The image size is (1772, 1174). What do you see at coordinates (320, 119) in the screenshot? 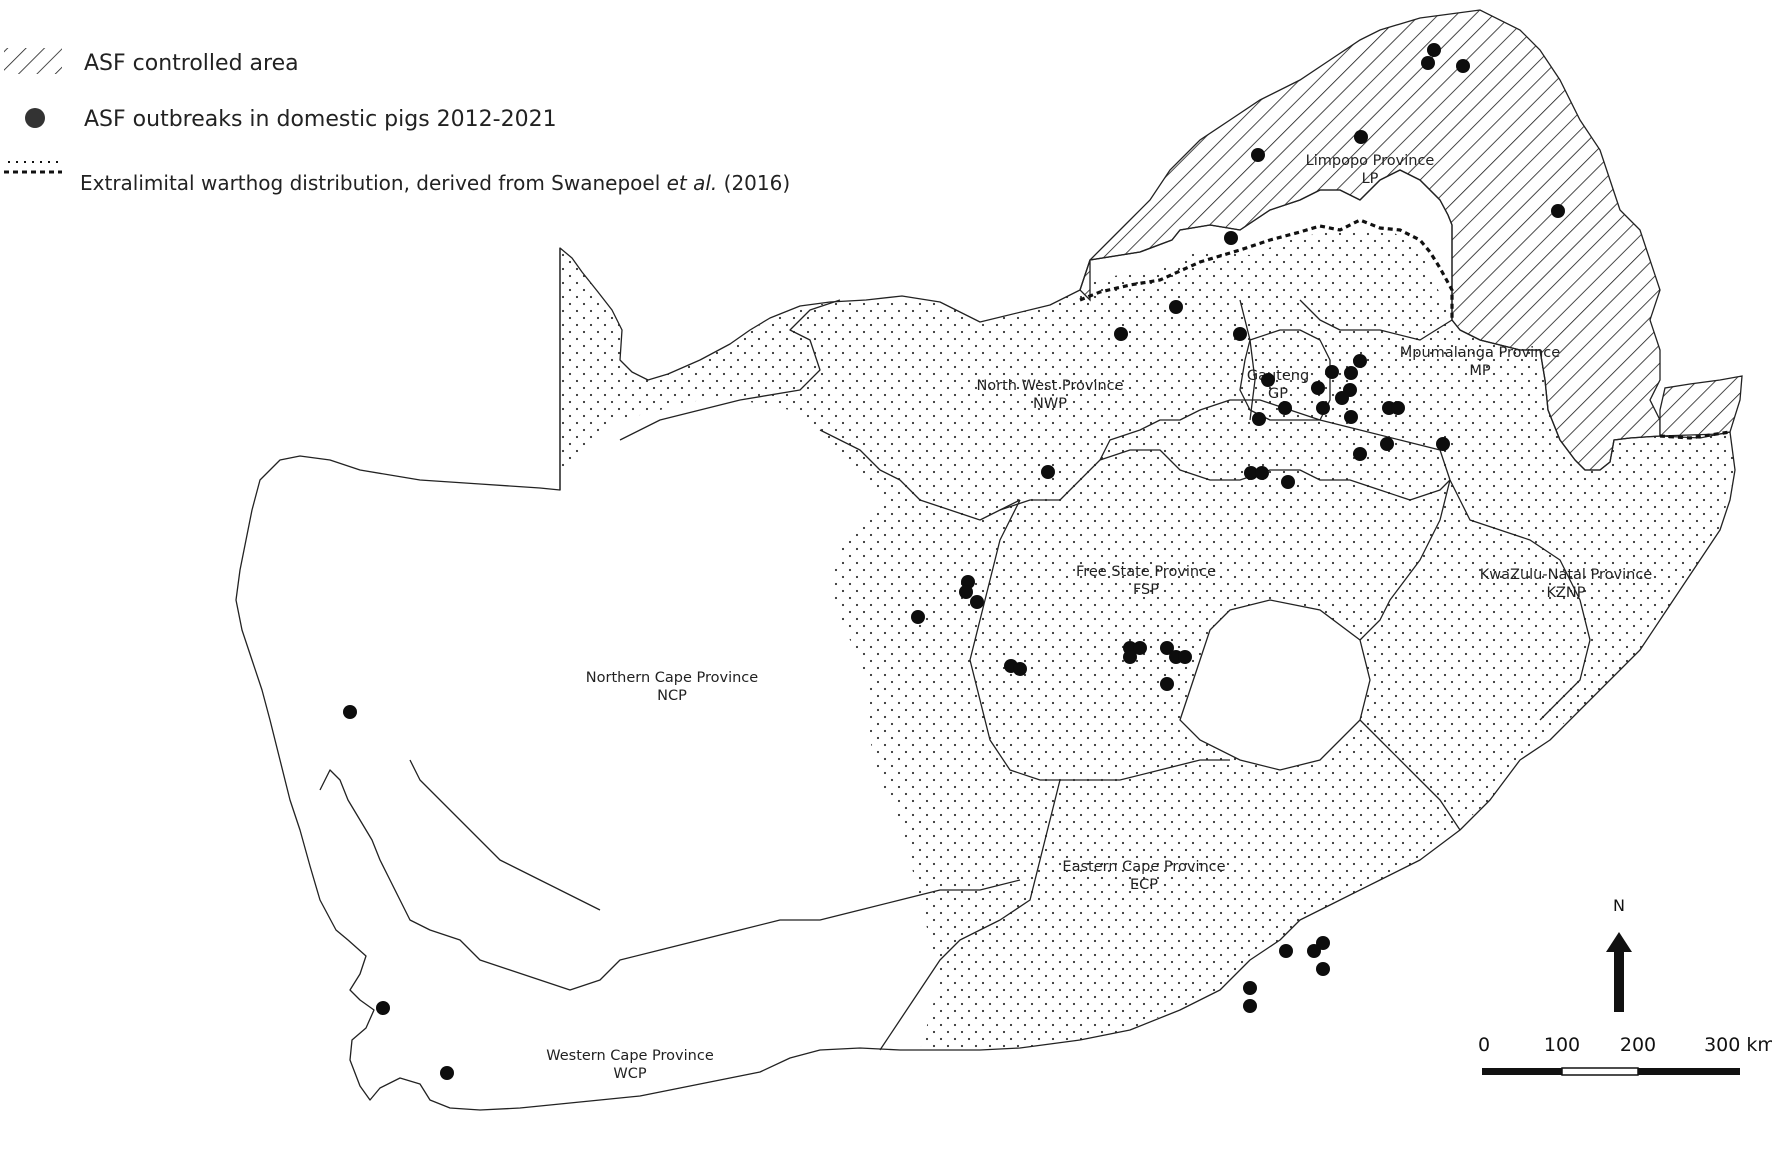
I see `legend-outbreaks-label: ASF outbreaks in domestic pigs 2012-2021` at bounding box center [320, 119].